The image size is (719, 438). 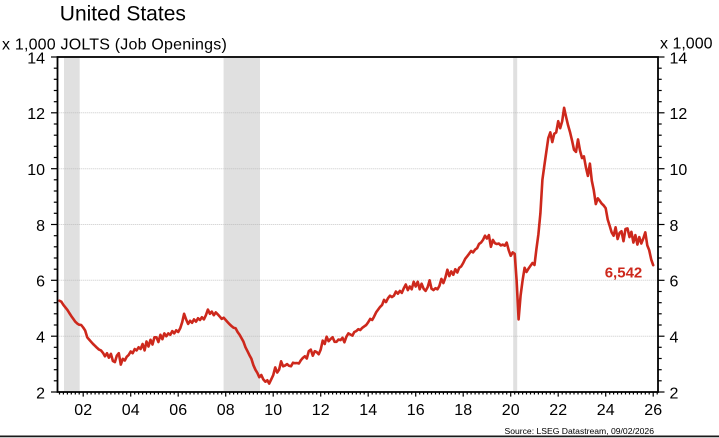 What do you see at coordinates (653, 410) in the screenshot?
I see `svg-text: 26` at bounding box center [653, 410].